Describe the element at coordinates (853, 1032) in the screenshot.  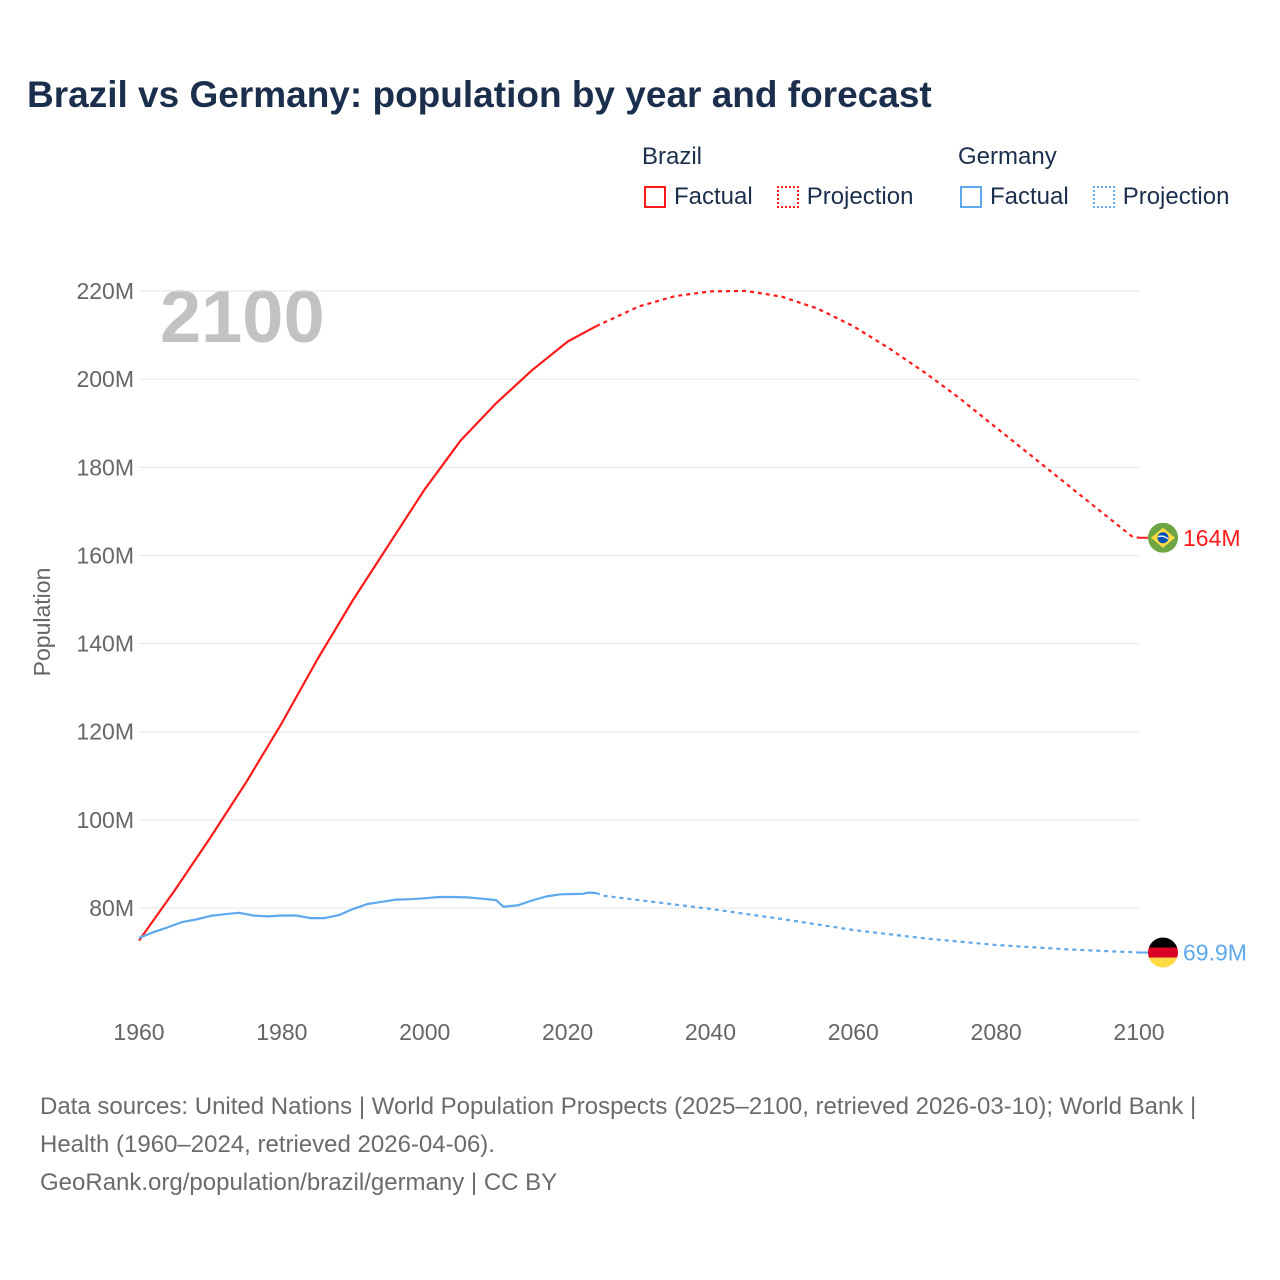
I see `x-tick-label: 2060` at that location.